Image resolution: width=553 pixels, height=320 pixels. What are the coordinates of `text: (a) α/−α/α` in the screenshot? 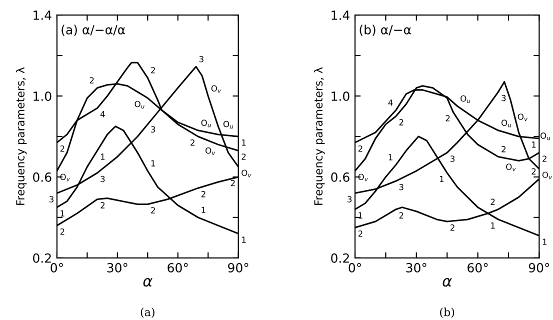 It's located at (93, 30).